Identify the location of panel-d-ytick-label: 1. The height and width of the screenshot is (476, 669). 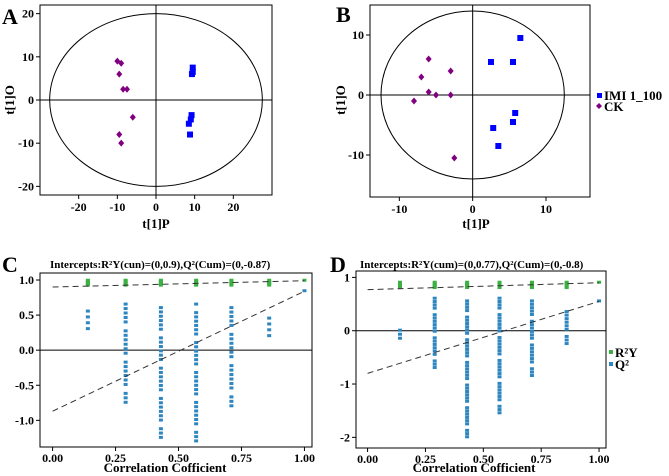
(347, 277).